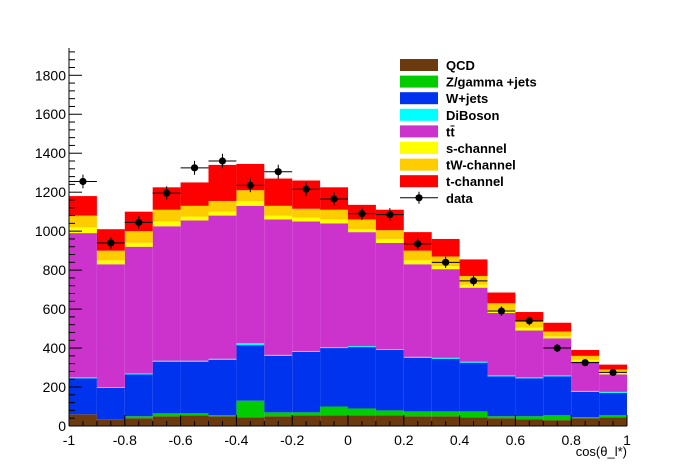 The image size is (696, 474). Describe the element at coordinates (236, 440) in the screenshot. I see `x-tick-label-3: -0.4` at that location.